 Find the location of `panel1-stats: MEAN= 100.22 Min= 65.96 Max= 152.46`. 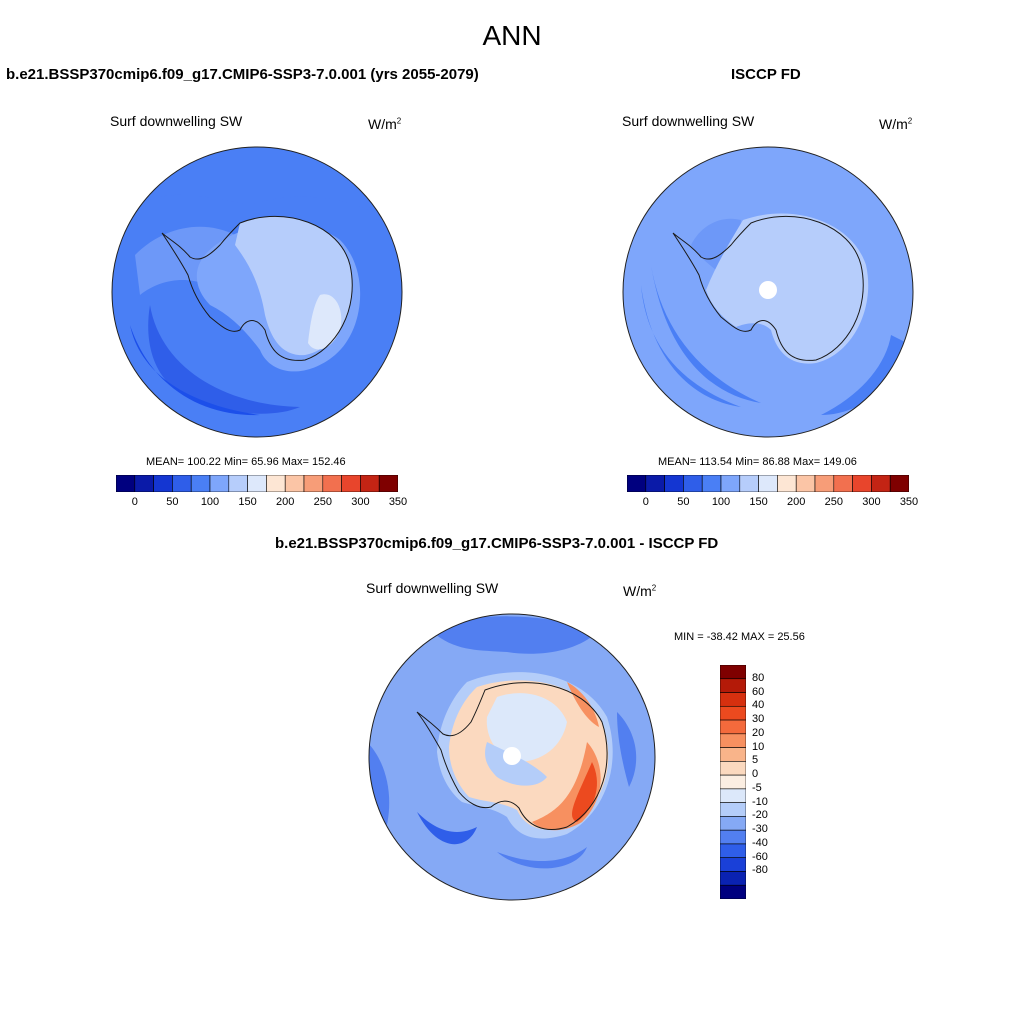

panel1-stats: MEAN= 100.22 Min= 65.96 Max= 152.46 is located at coordinates (246, 462).